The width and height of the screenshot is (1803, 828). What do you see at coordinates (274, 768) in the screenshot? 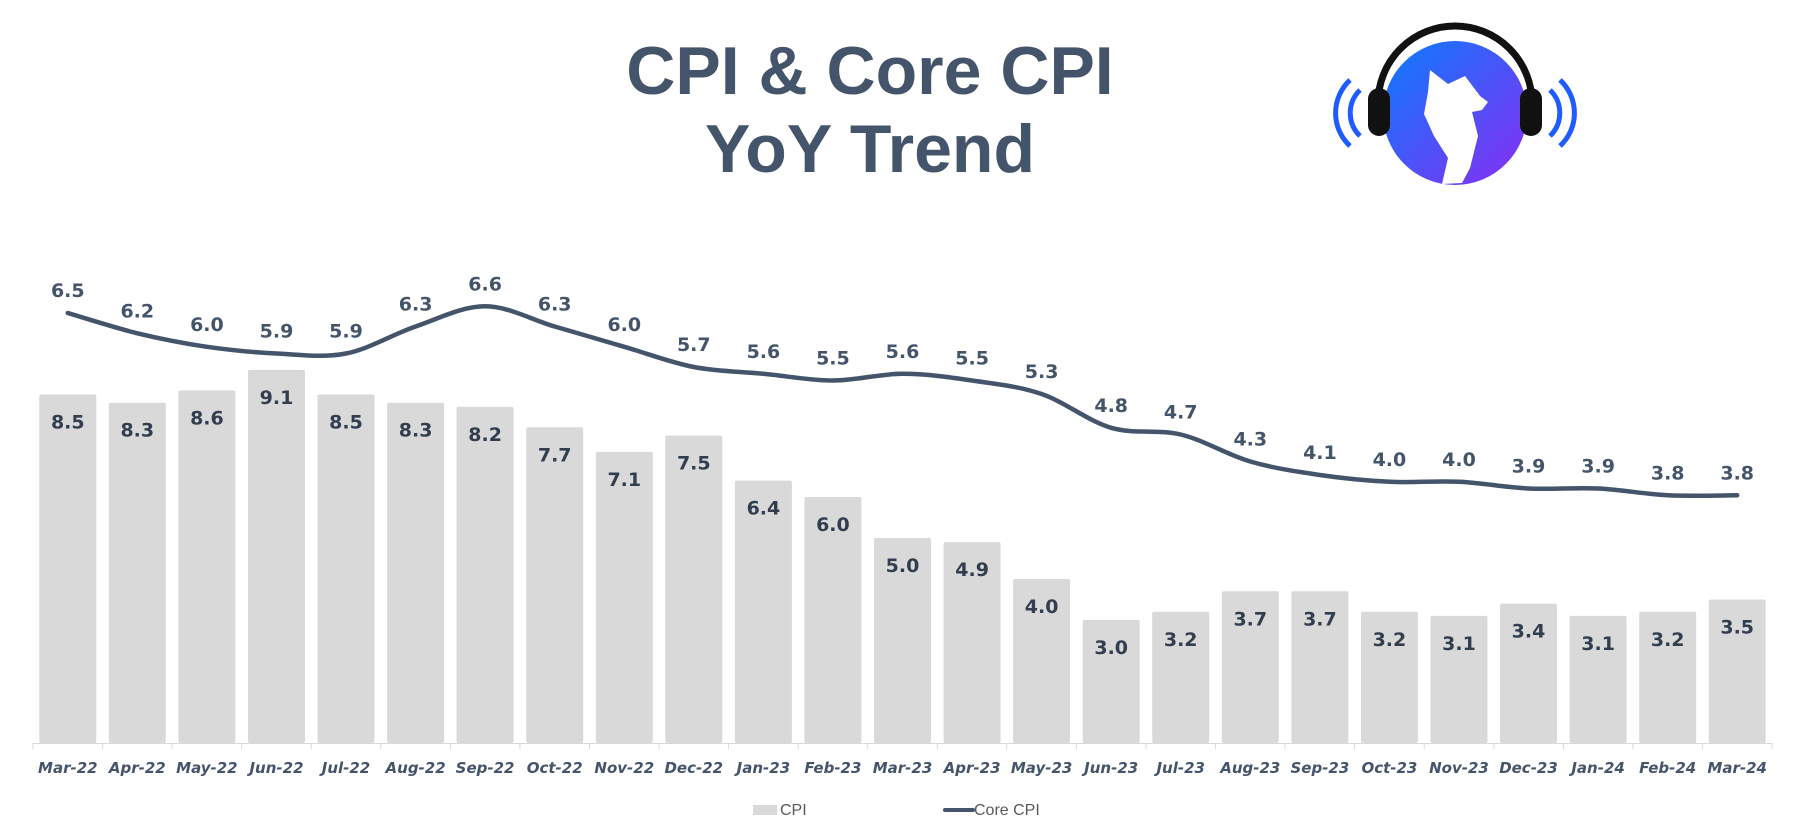
I see `x-tick-label: Jun-22` at bounding box center [274, 768].